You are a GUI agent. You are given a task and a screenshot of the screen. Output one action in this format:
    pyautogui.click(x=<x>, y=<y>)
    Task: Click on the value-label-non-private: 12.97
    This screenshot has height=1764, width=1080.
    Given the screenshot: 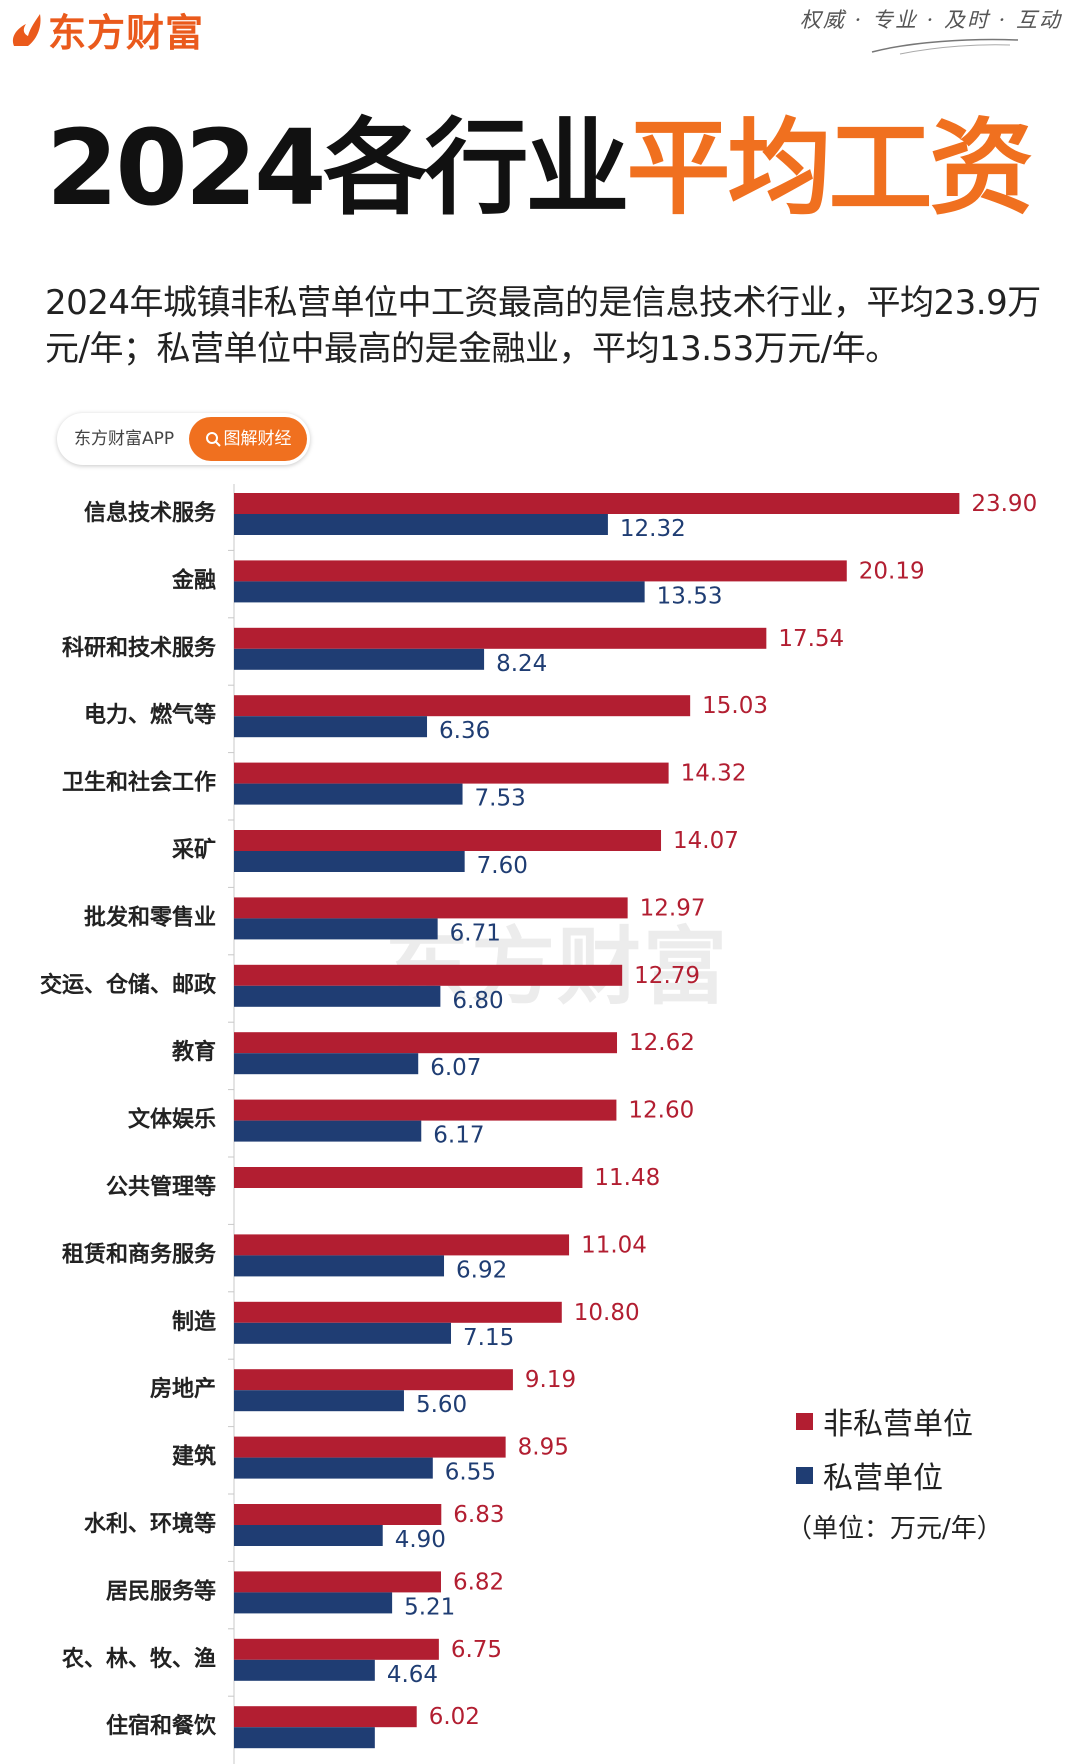 What is the action you would take?
    pyautogui.click(x=673, y=908)
    